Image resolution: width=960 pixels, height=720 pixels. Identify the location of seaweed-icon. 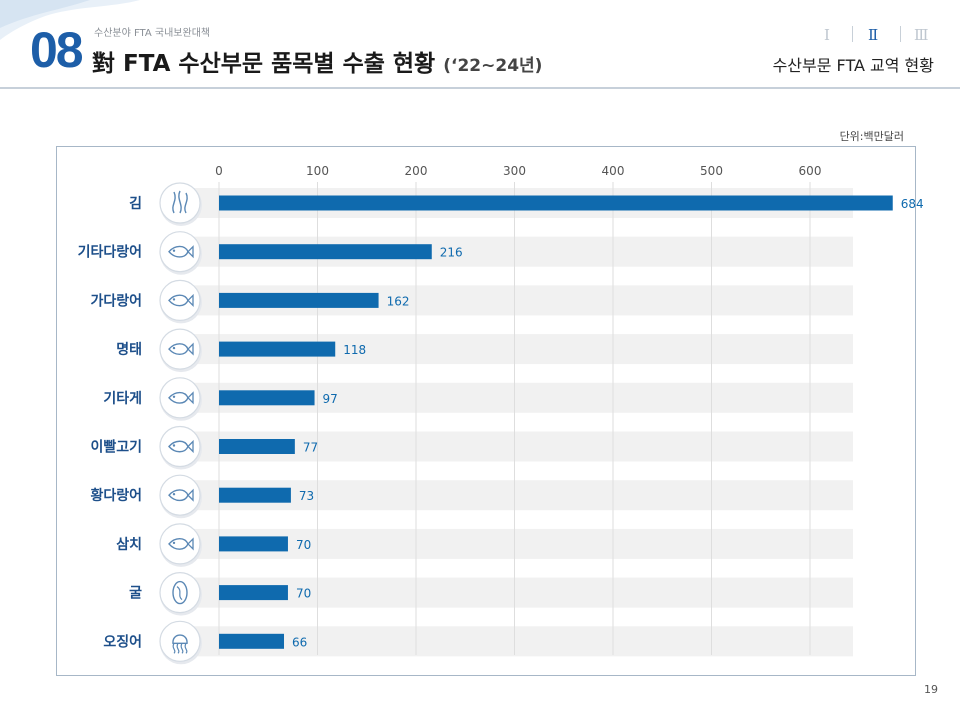
(180, 202).